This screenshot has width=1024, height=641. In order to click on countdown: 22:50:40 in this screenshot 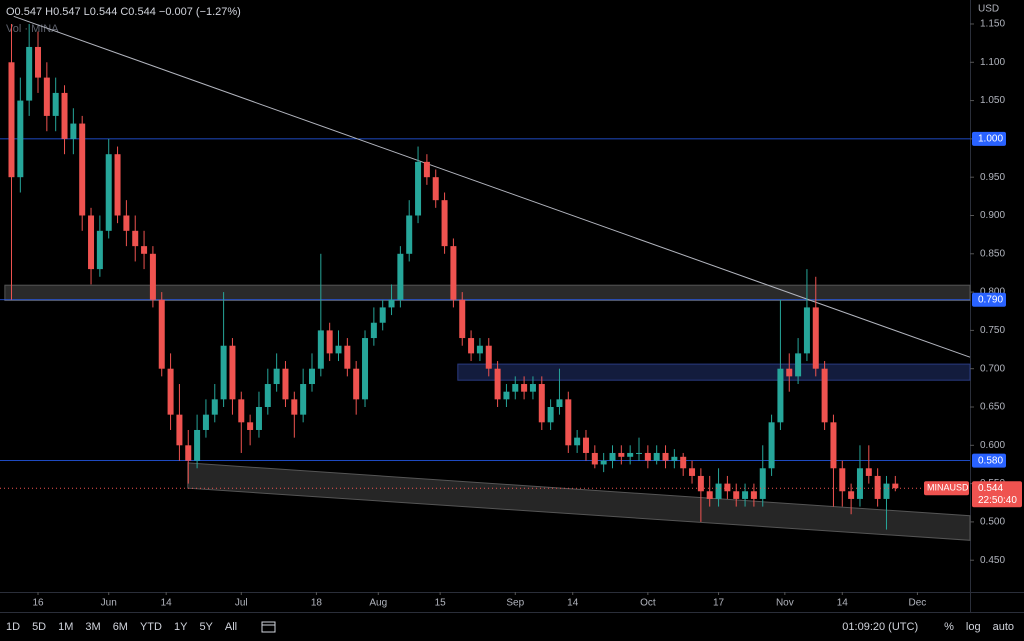, I will do `click(997, 500)`.